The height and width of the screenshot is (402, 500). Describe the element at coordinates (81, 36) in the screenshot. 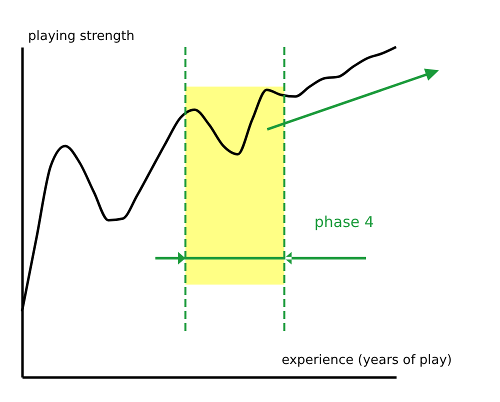

I see `y-axis-title: playing strength` at that location.